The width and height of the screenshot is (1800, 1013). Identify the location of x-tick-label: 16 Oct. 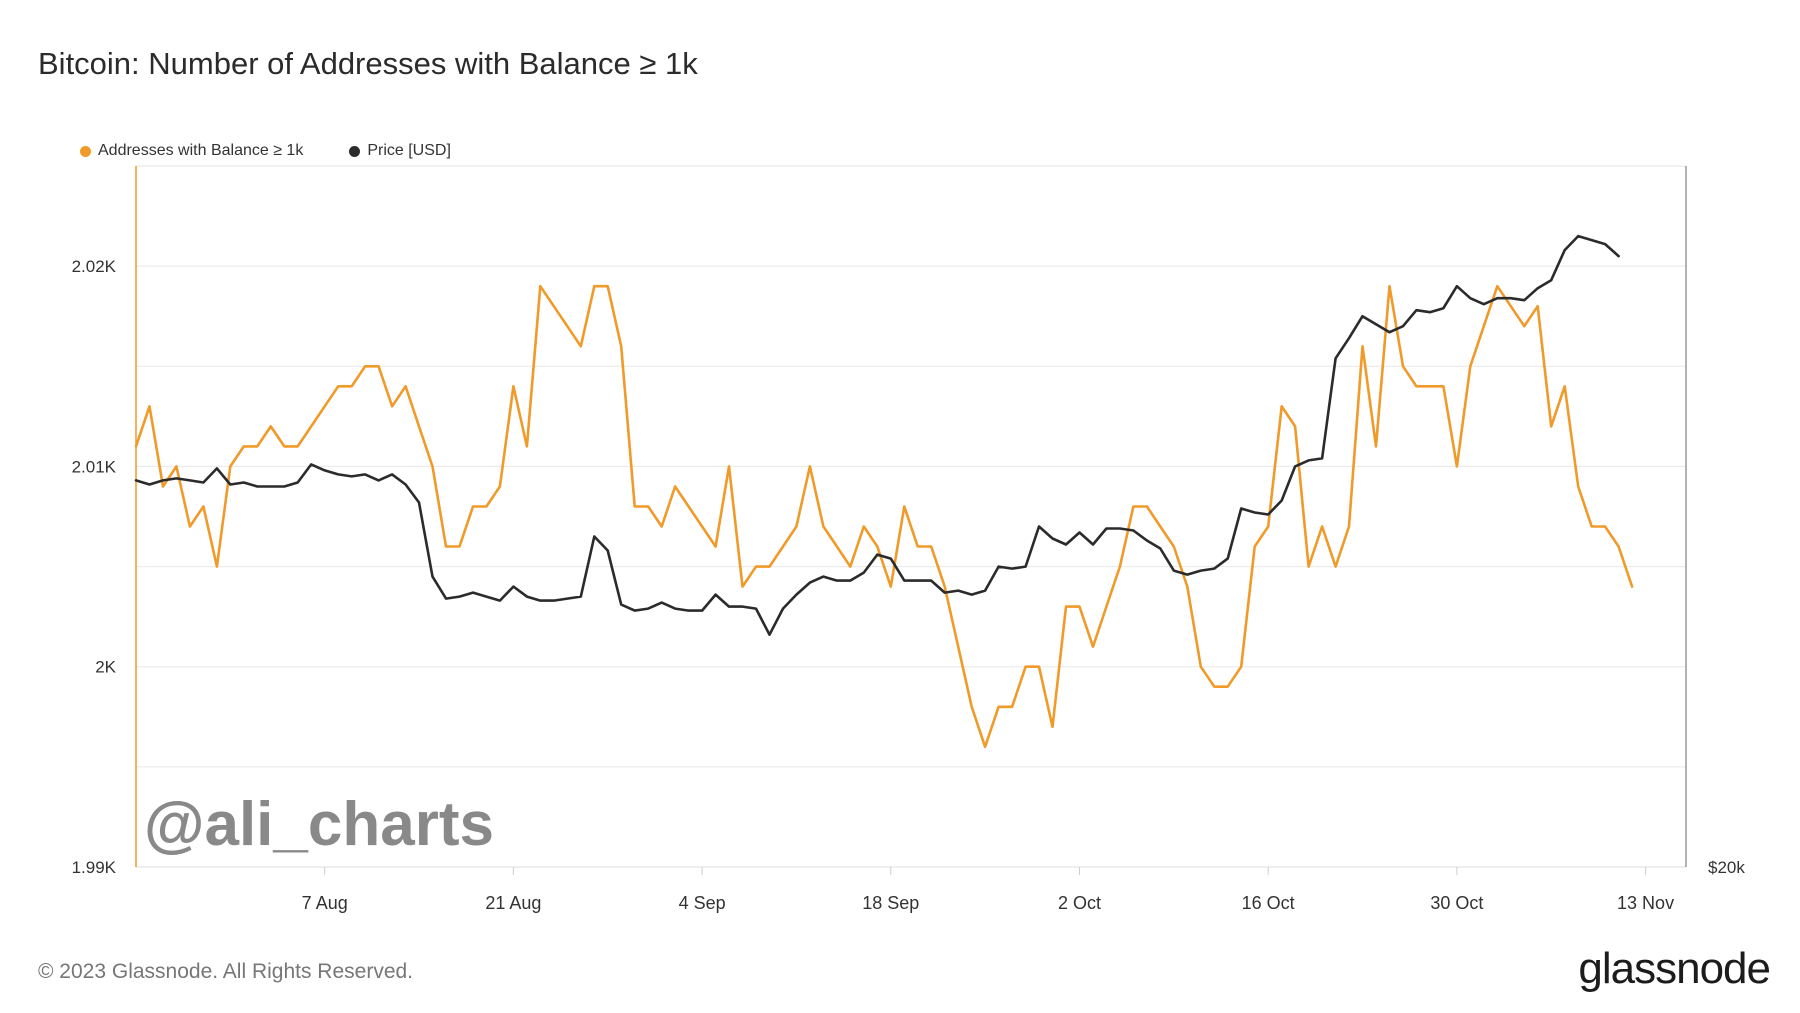
(1268, 903).